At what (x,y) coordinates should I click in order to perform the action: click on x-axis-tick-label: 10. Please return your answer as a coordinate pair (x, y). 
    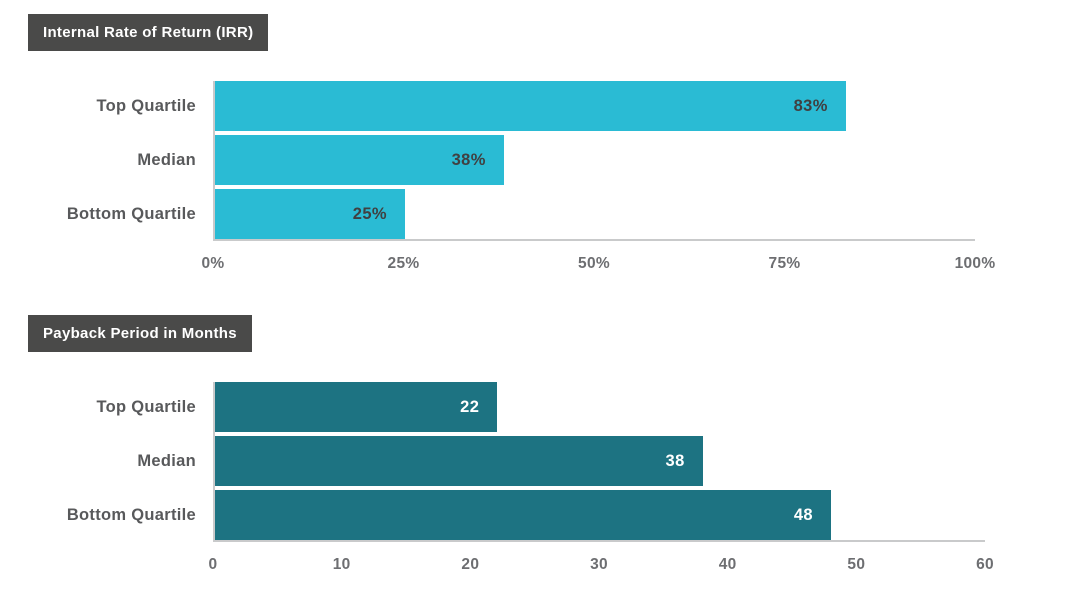
    Looking at the image, I should click on (341, 564).